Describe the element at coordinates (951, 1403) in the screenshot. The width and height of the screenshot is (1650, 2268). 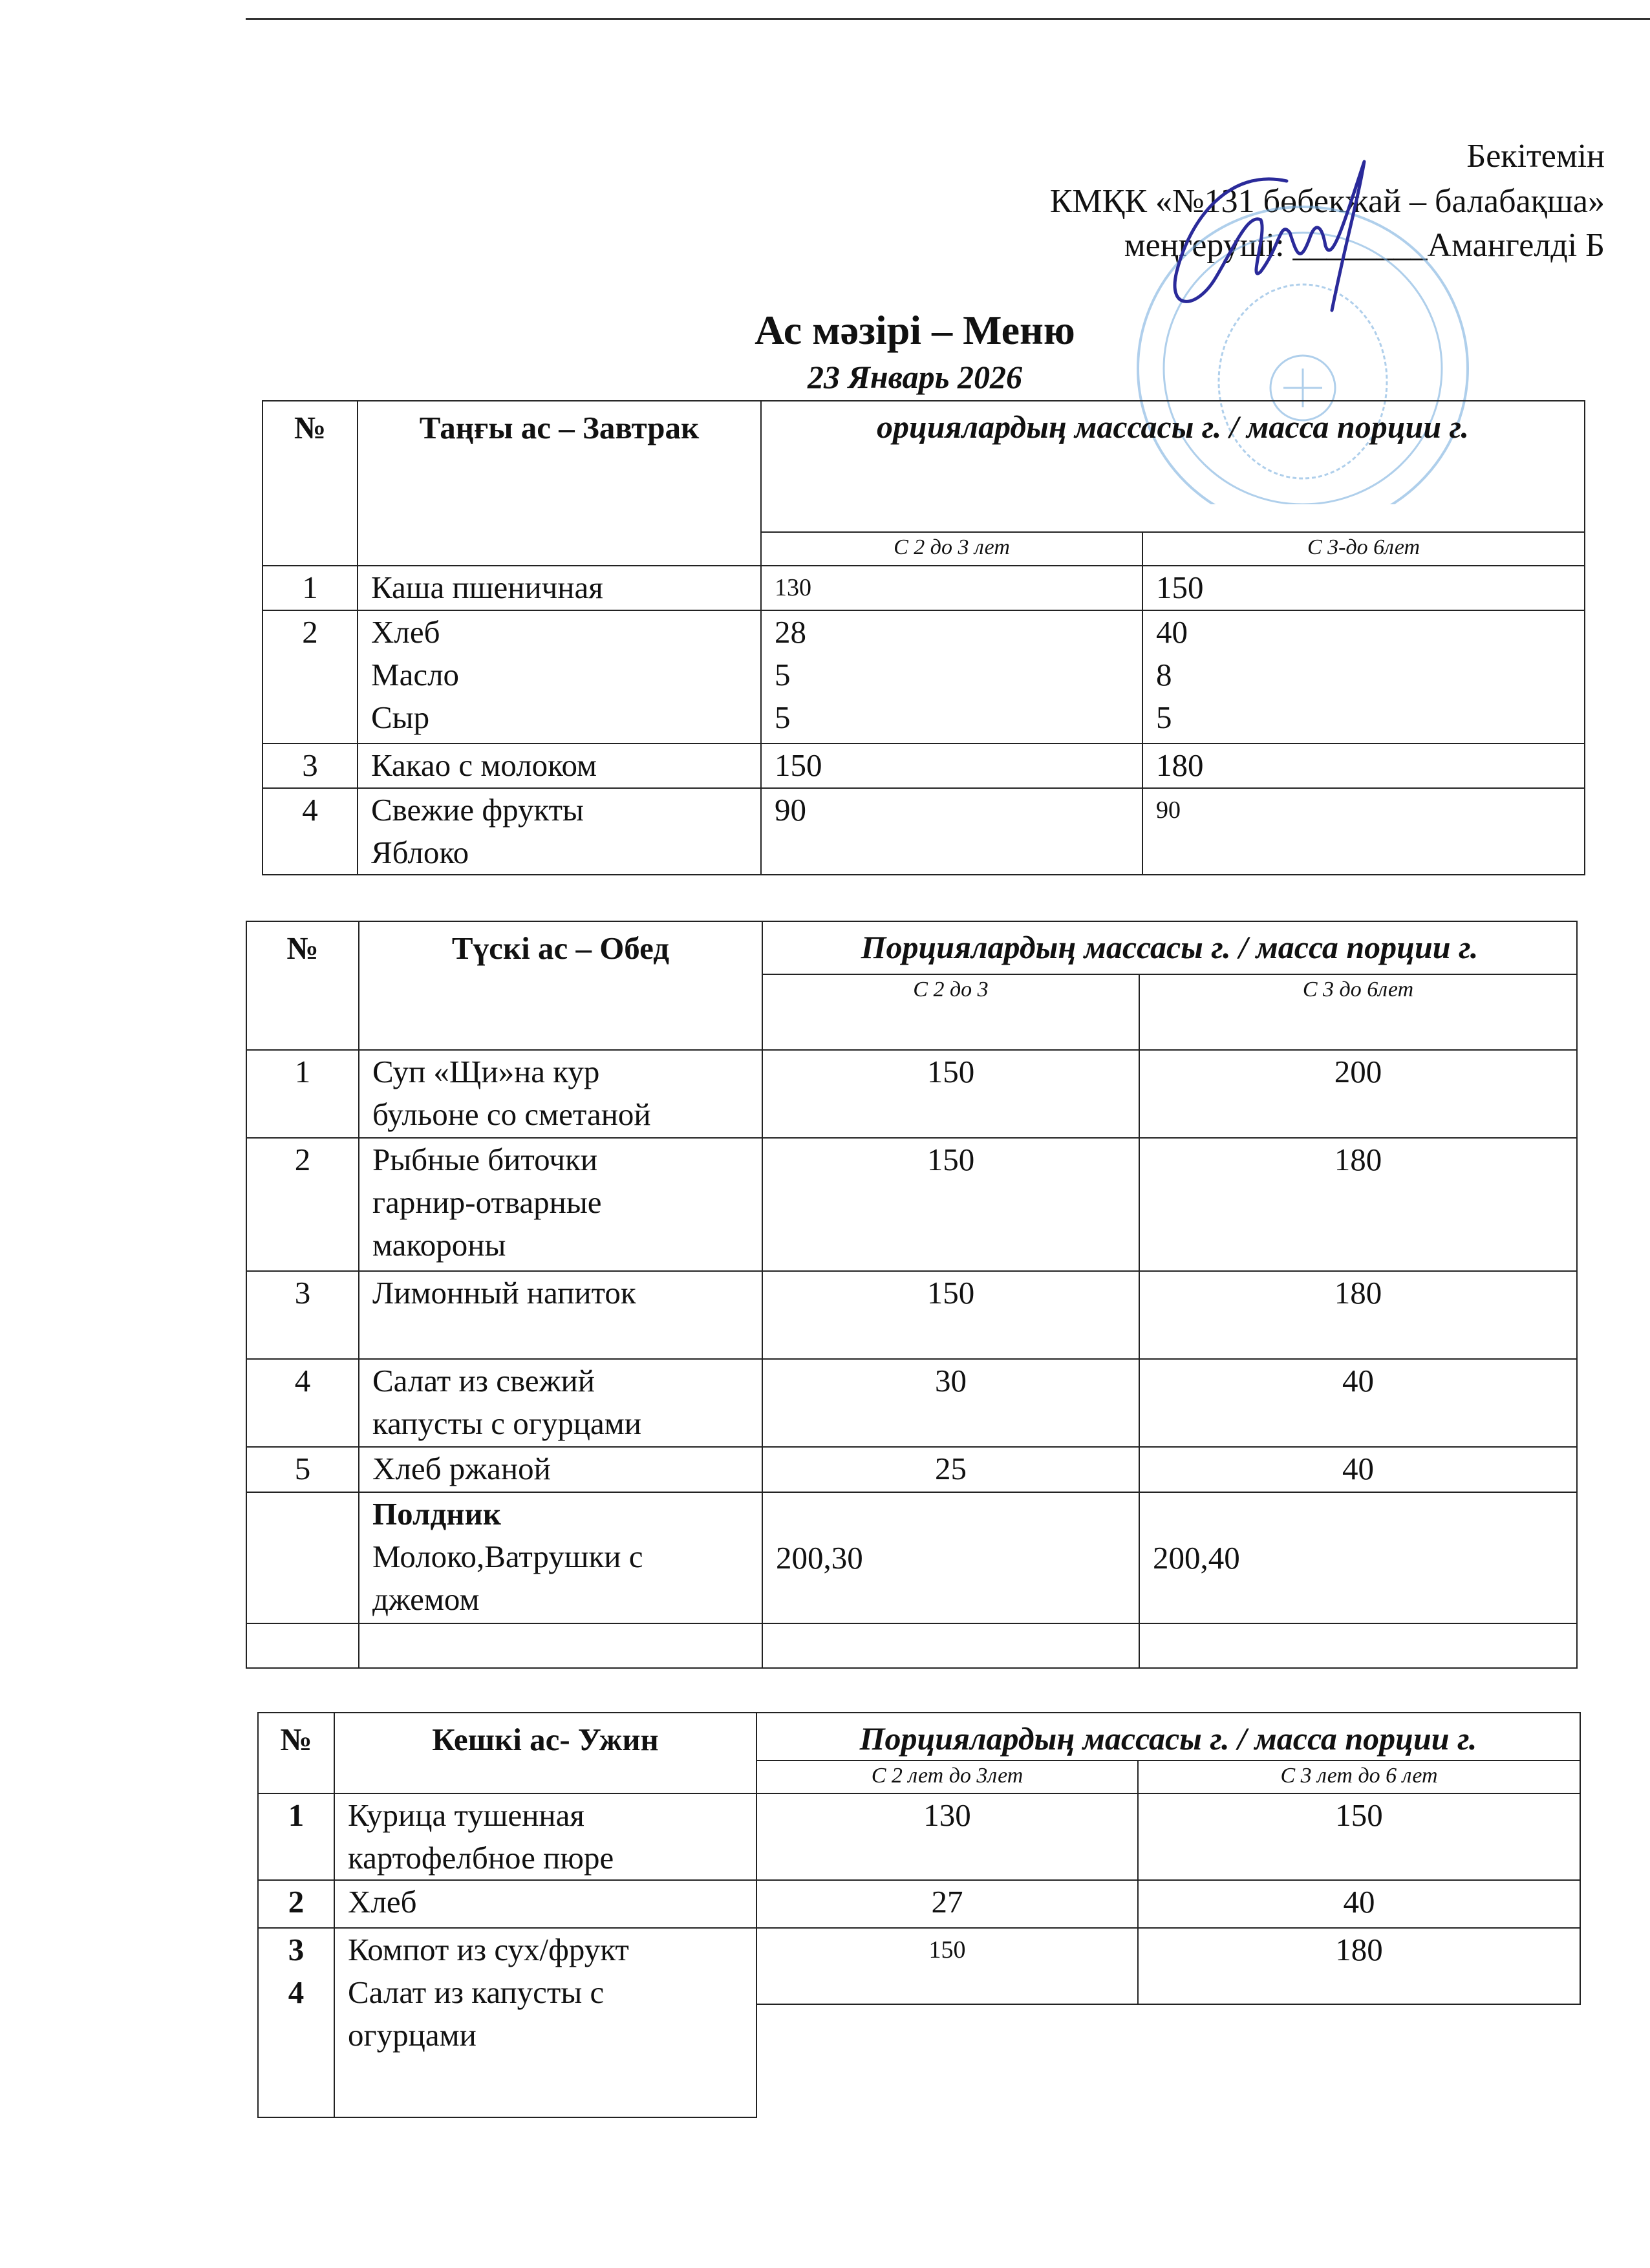
I see `portion-age-2-3: 30` at that location.